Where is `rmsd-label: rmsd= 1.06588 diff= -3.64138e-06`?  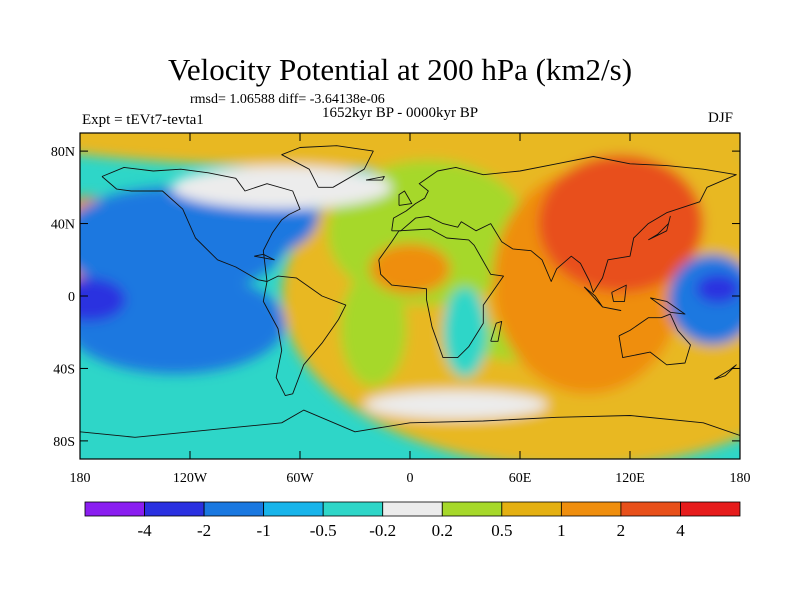
rmsd-label: rmsd= 1.06588 diff= -3.64138e-06 is located at coordinates (287, 99).